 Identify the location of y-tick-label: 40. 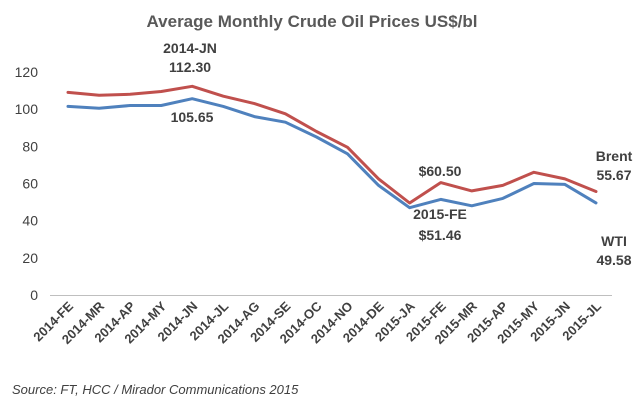
(30, 221).